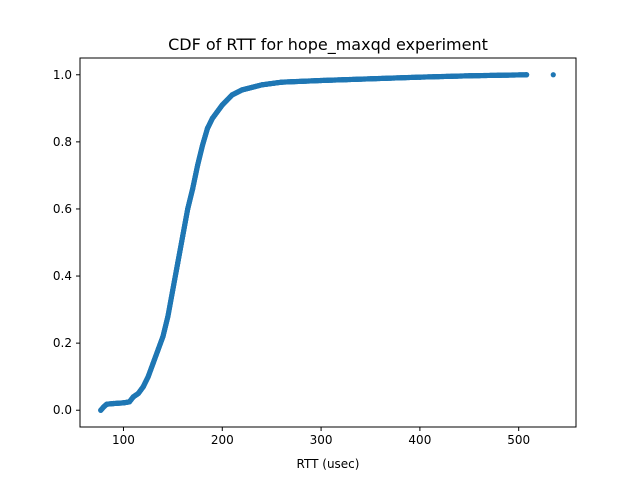 Image resolution: width=640 pixels, height=480 pixels. Describe the element at coordinates (62, 75) in the screenshot. I see `y-tick-label: 1.0` at that location.